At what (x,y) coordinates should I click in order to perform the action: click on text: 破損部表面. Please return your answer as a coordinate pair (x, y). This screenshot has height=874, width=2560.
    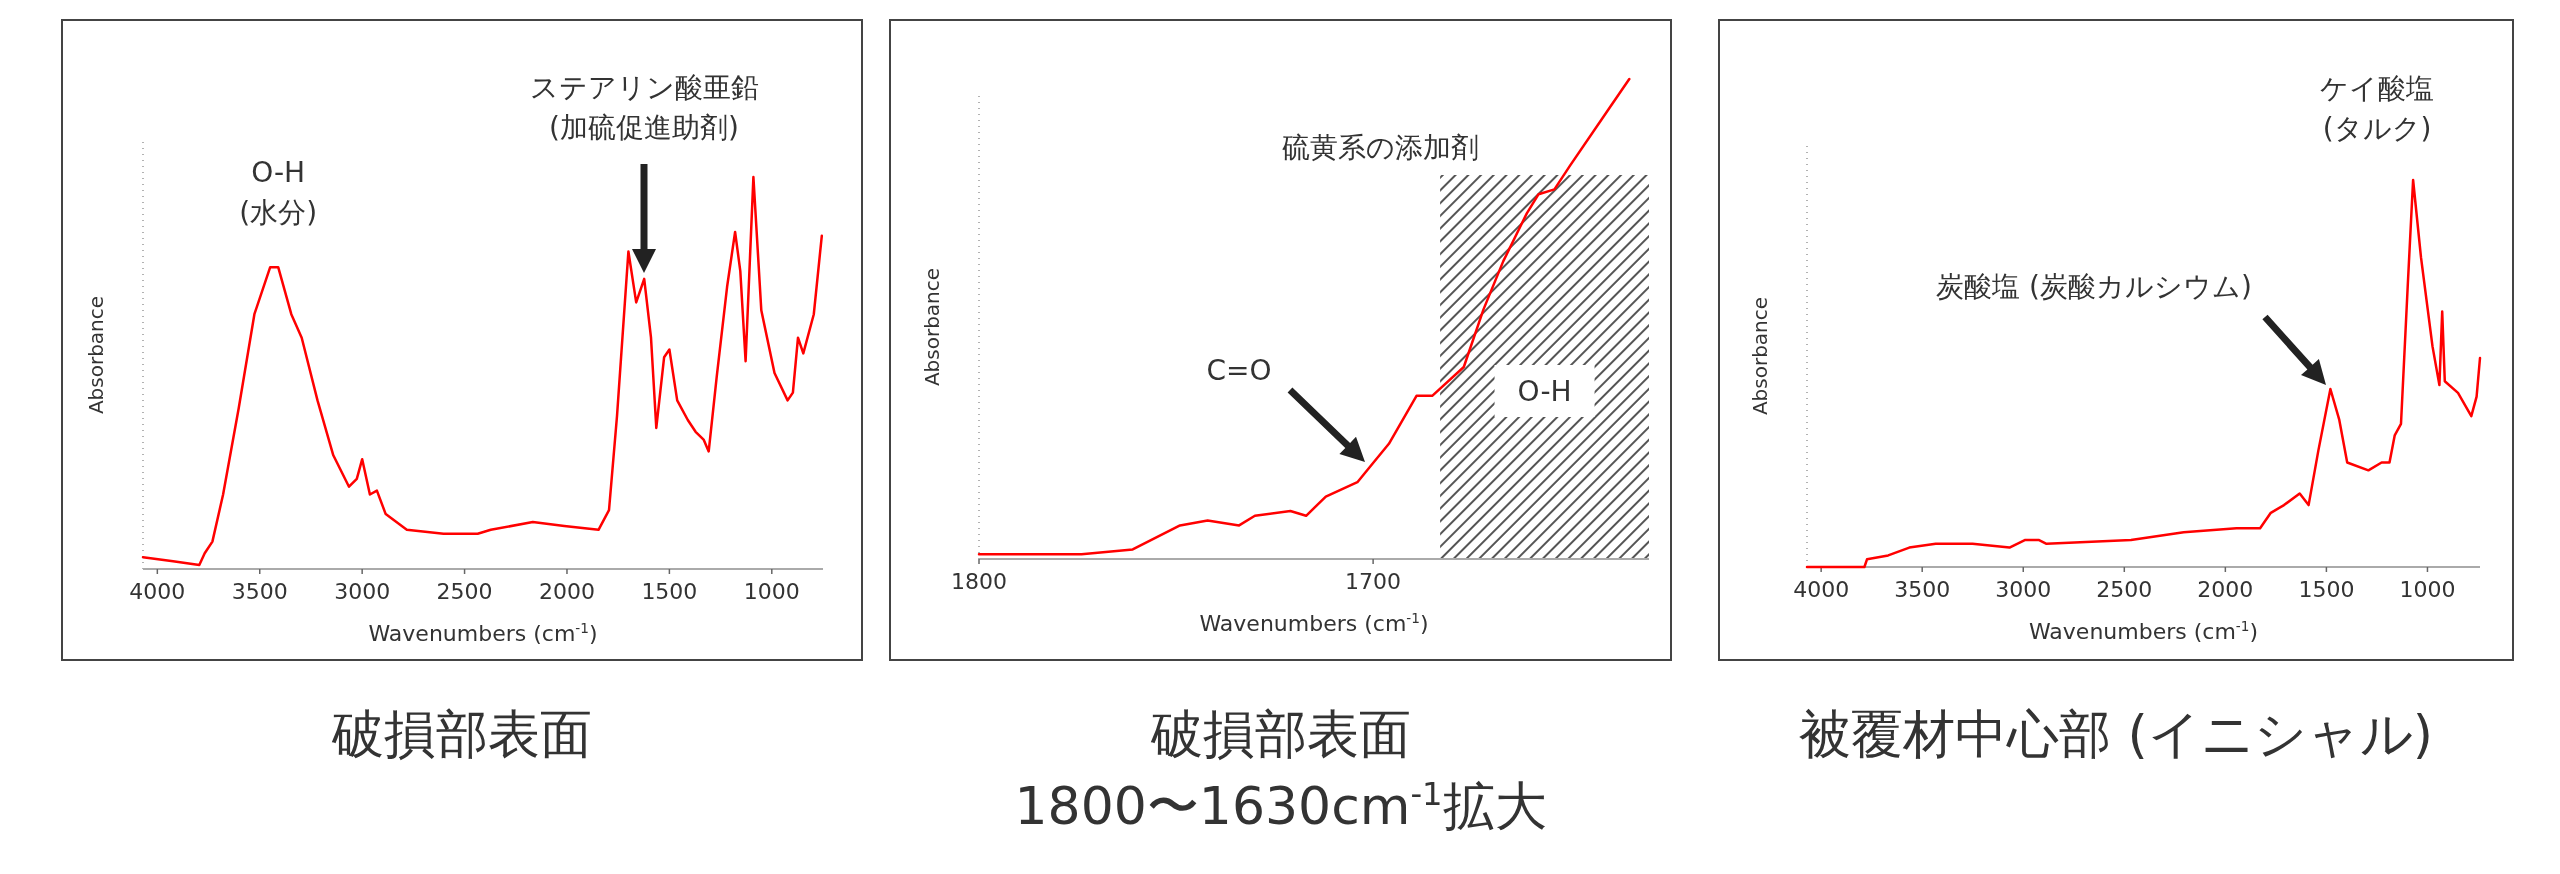
    Looking at the image, I should click on (461, 734).